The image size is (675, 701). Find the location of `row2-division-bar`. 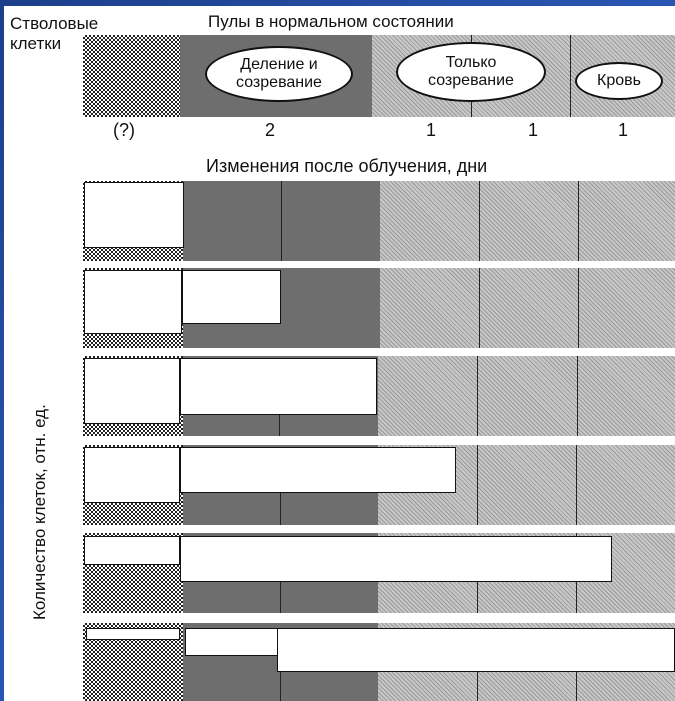

row2-division-bar is located at coordinates (231, 297).